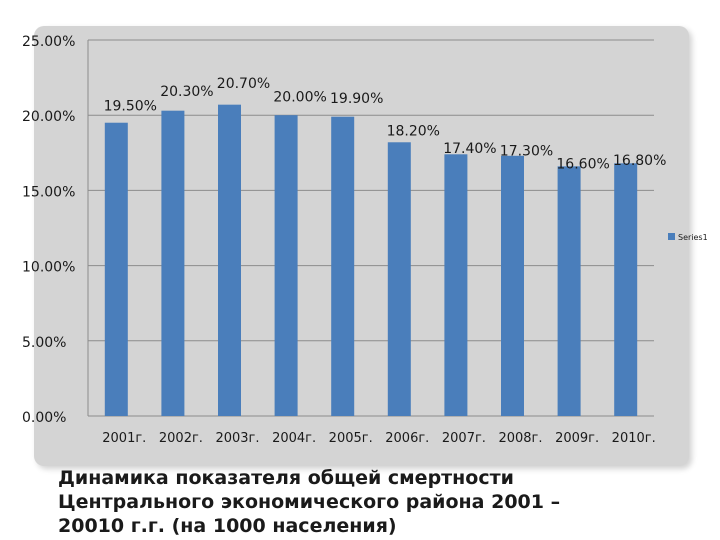  Describe the element at coordinates (124, 438) in the screenshot. I see `x-tick-label: 2001г.` at that location.